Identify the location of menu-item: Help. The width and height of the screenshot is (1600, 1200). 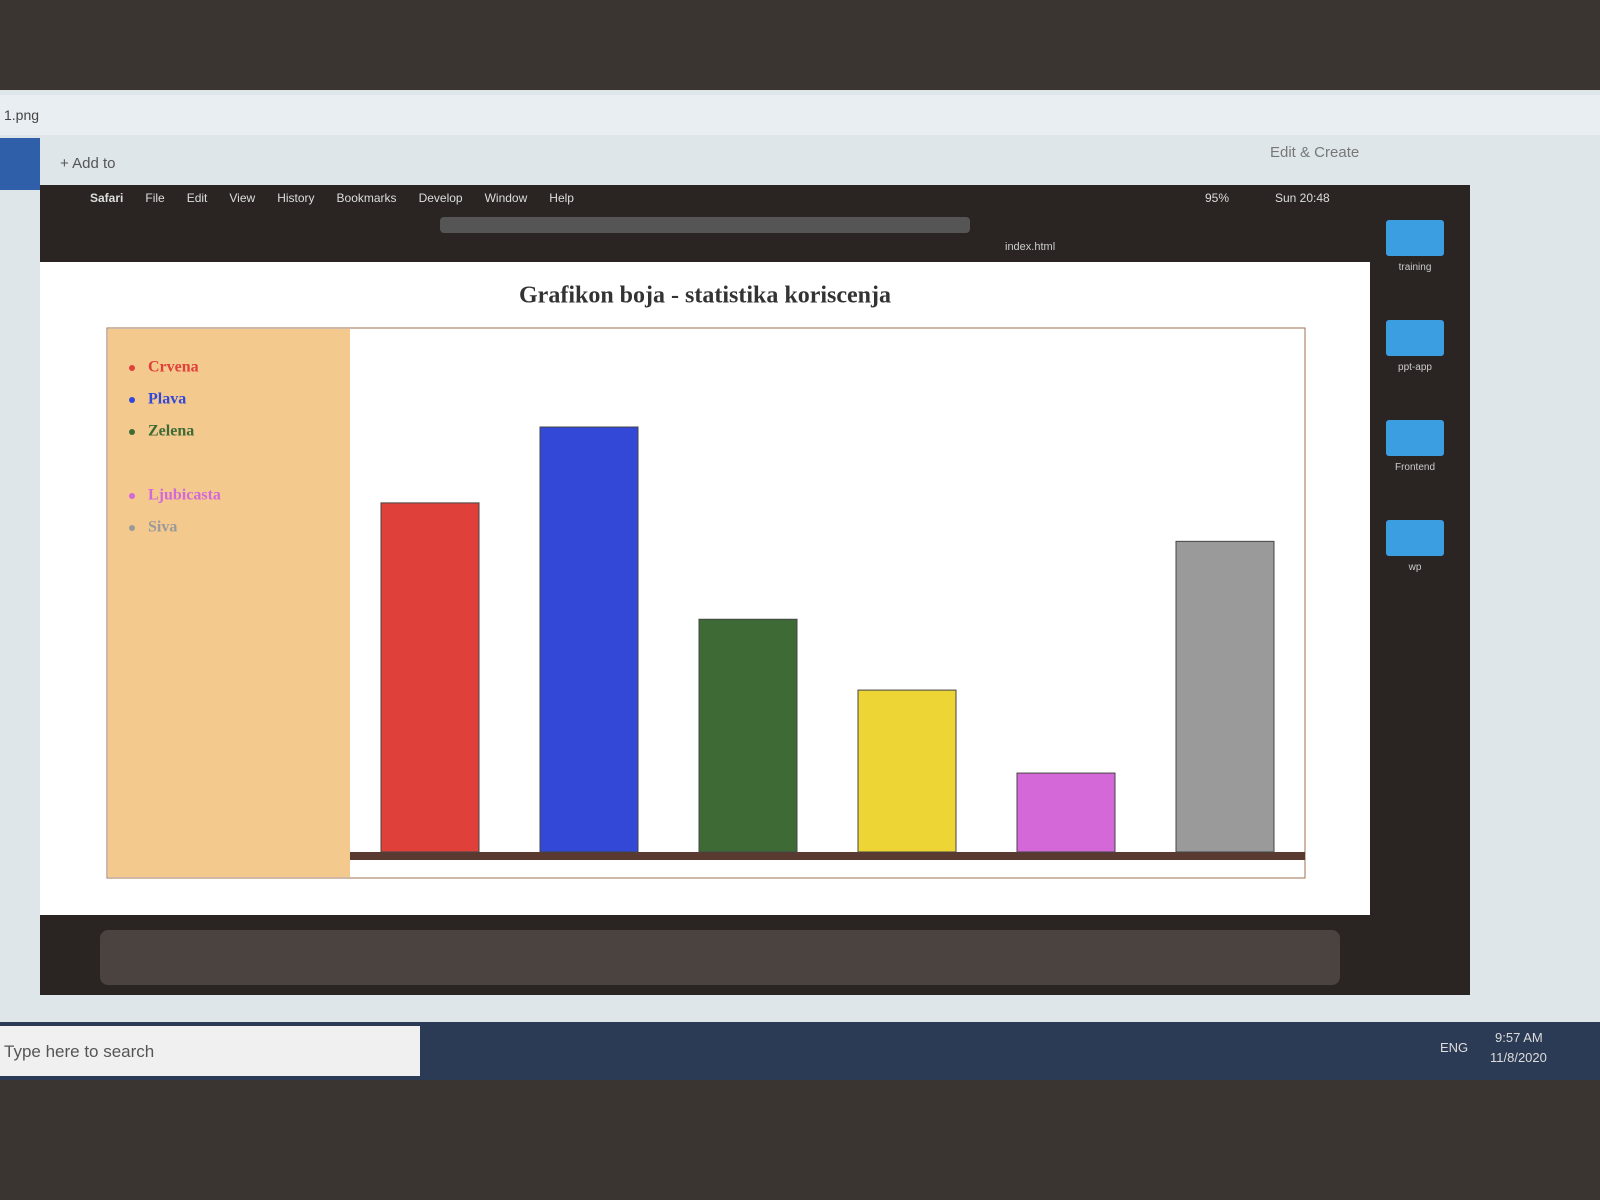
(561, 198).